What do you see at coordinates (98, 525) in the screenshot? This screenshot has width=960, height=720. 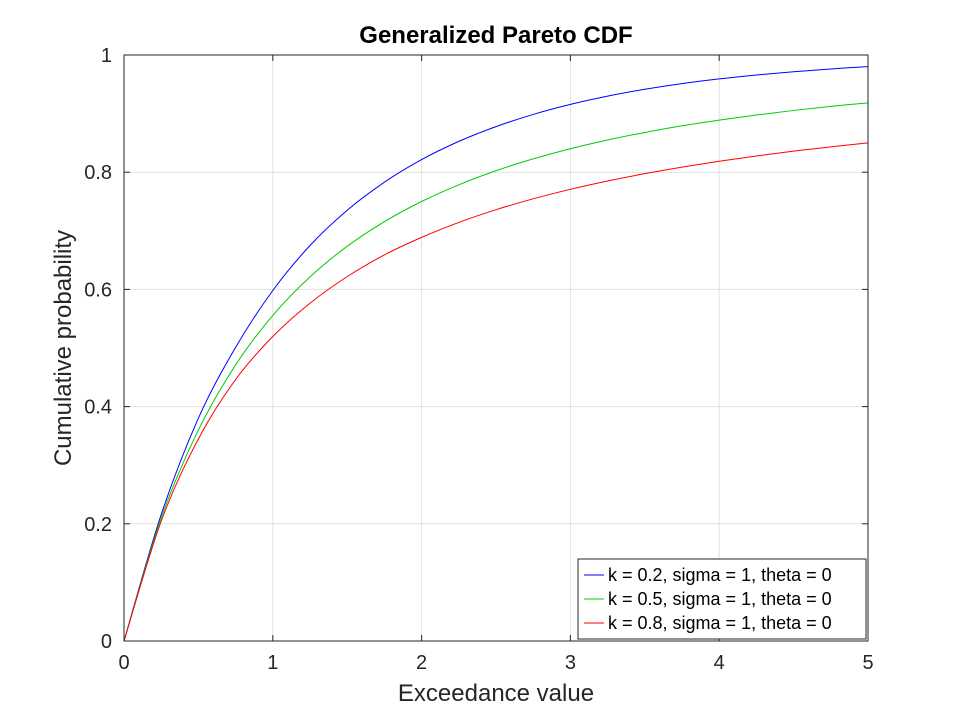 I see `y-tick-label: 0.2` at bounding box center [98, 525].